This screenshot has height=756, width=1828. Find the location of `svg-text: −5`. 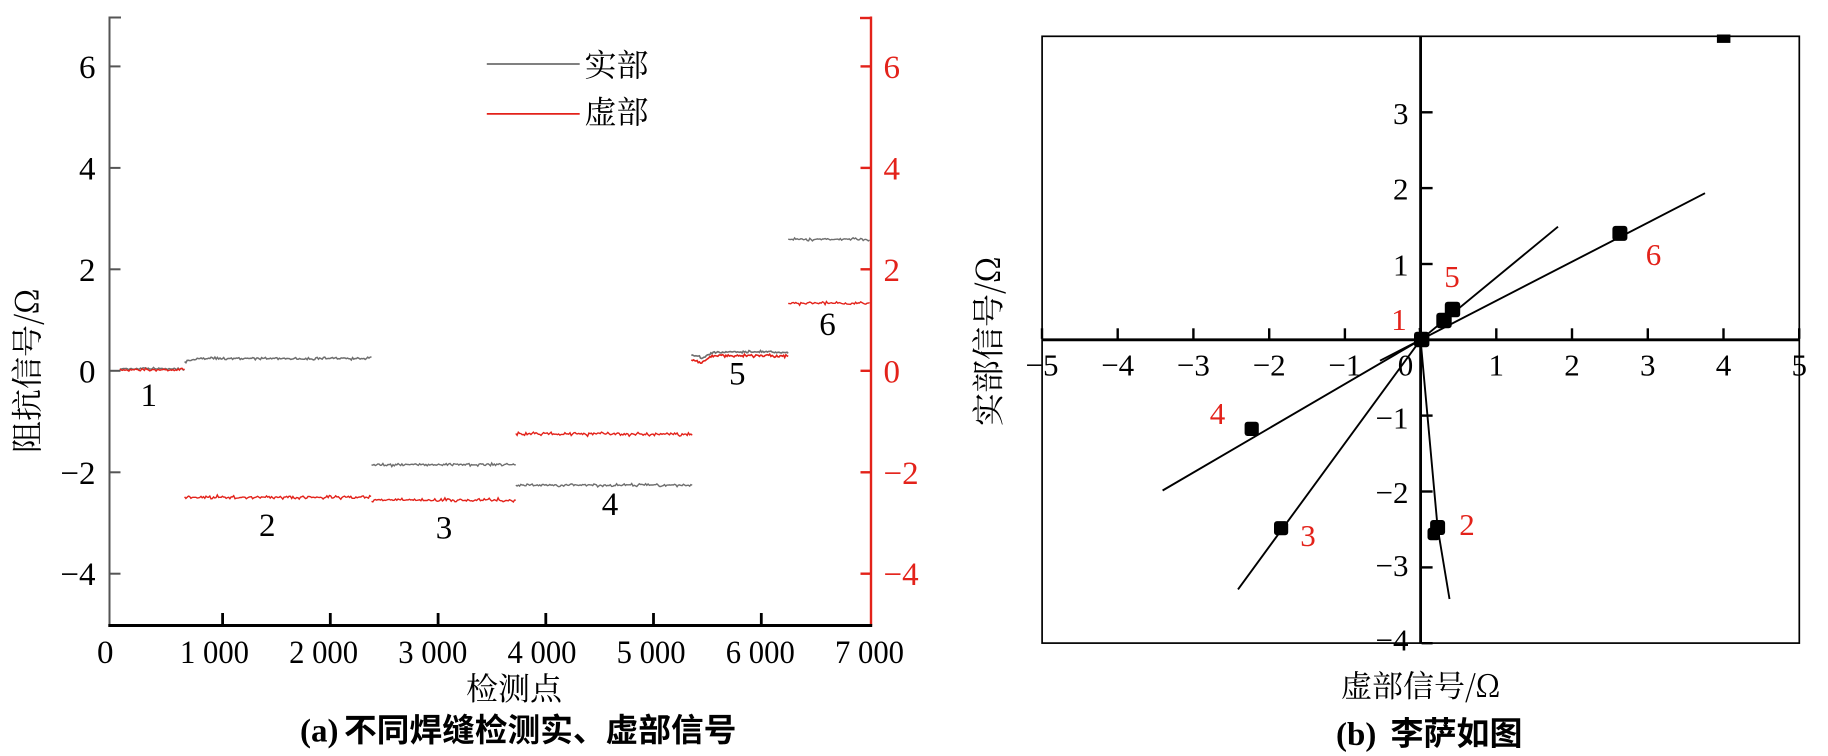

svg-text: −5 is located at coordinates (1042, 365).